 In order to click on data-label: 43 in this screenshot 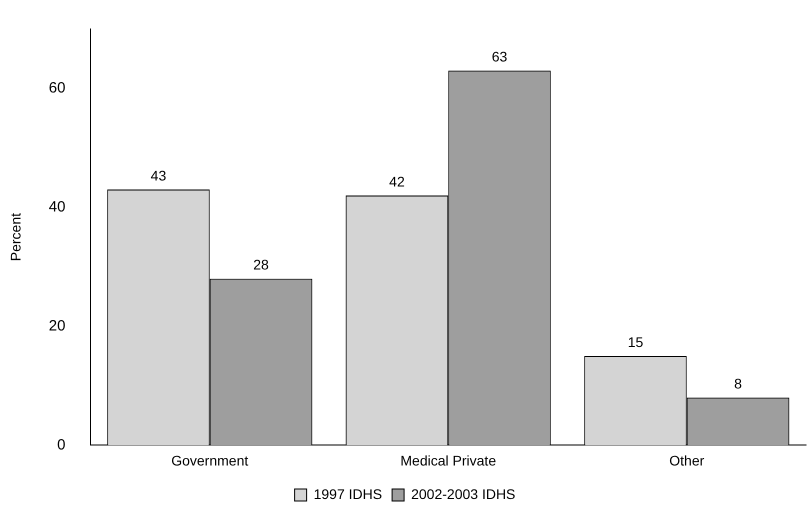, I will do `click(158, 175)`.